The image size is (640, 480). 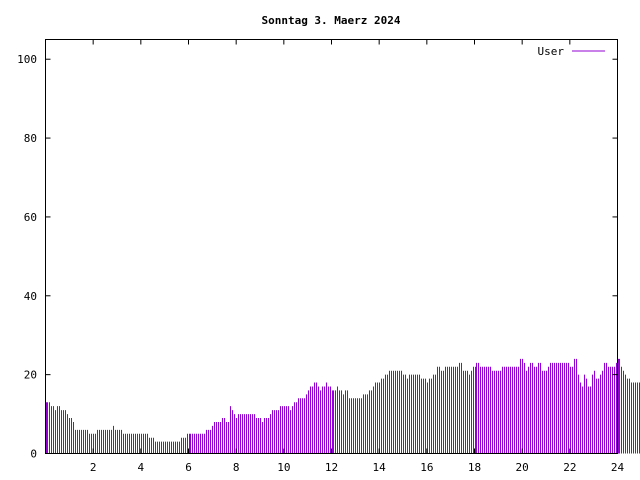 I want to click on x-tick-label: 22, so click(x=569, y=467).